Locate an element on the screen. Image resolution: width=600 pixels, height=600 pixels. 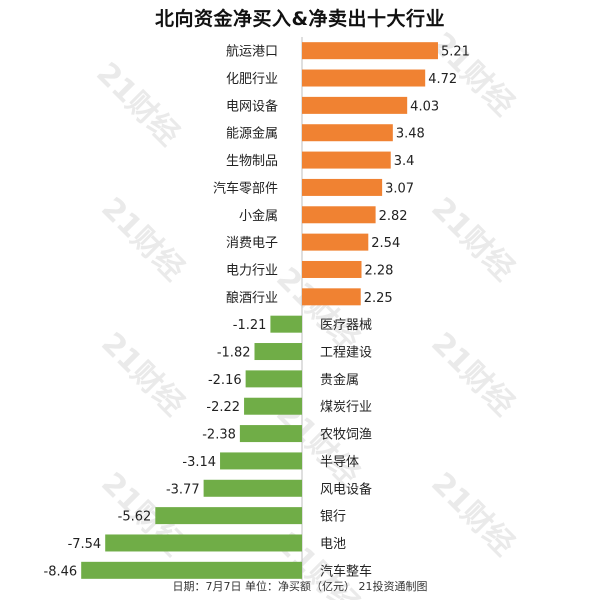
category-label: 贵金属 is located at coordinates (339, 380).